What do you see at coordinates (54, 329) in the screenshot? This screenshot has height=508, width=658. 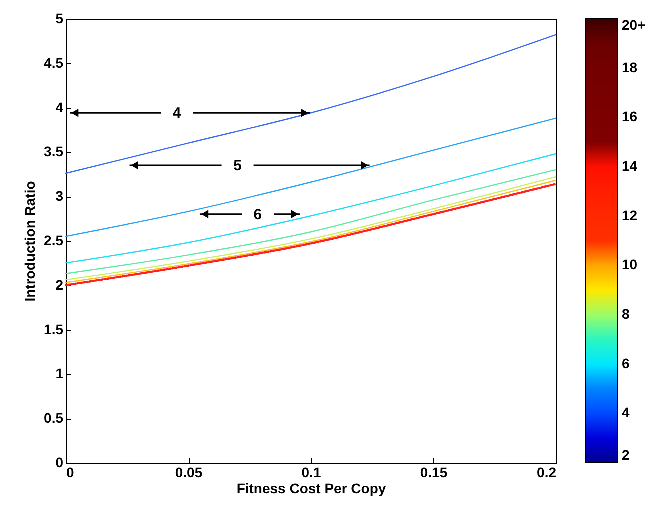 I see `y-tick-label: 1.5` at bounding box center [54, 329].